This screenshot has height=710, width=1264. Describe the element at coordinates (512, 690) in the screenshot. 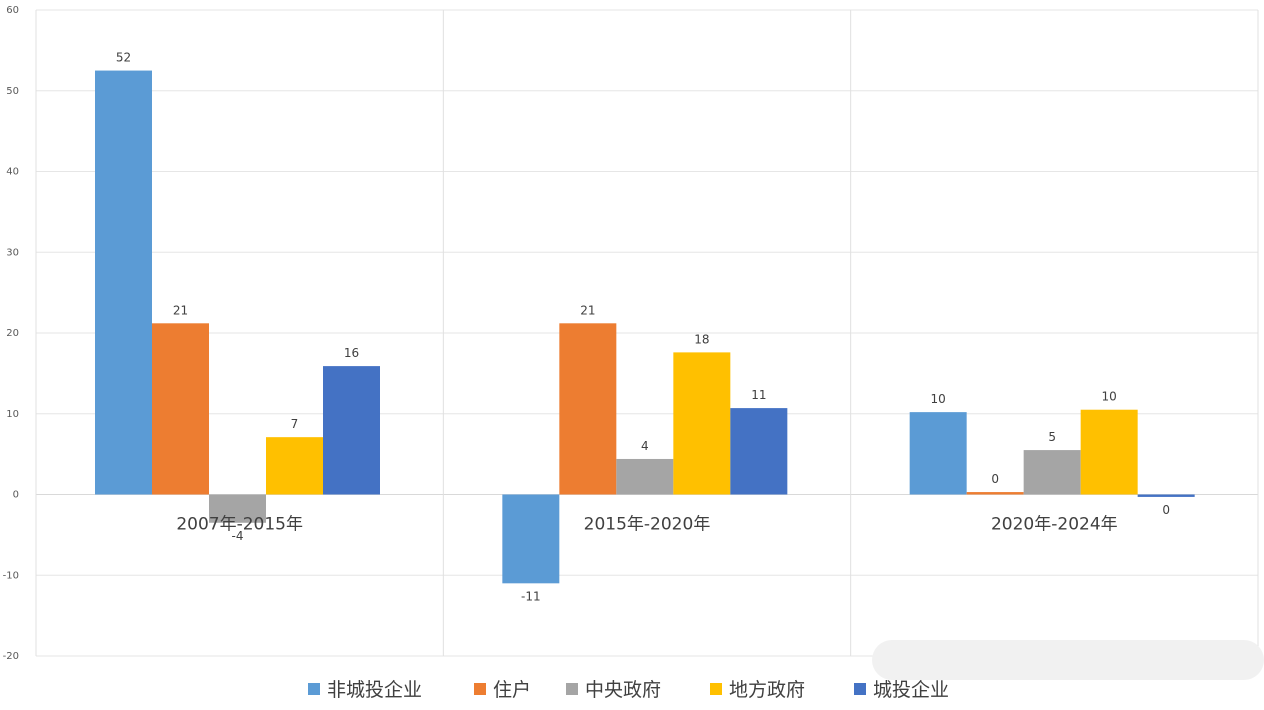

I see `legend-label: 住户` at that location.